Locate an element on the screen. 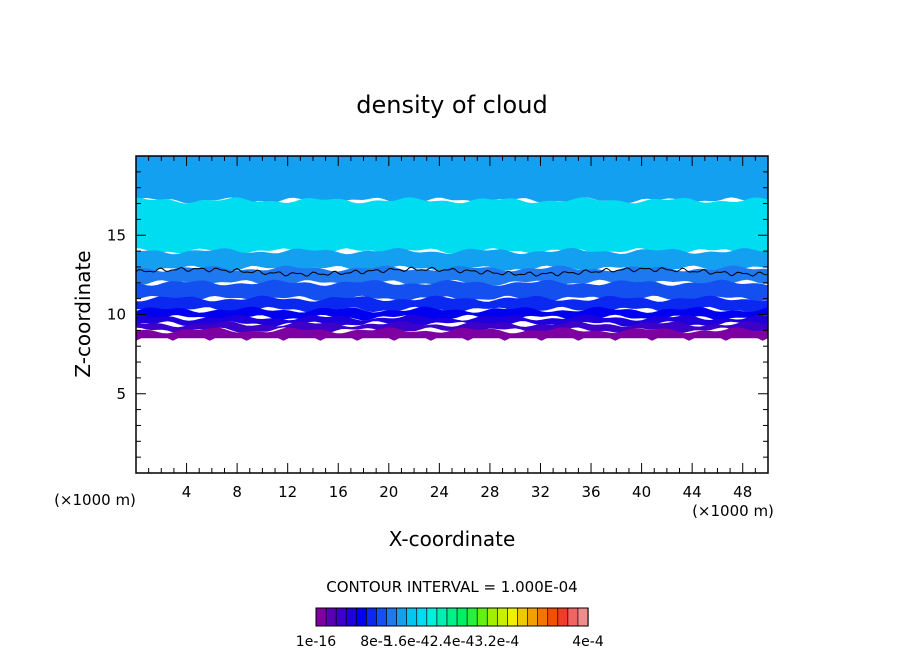 This screenshot has width=904, height=654. x-tick-label: 44 is located at coordinates (692, 492).